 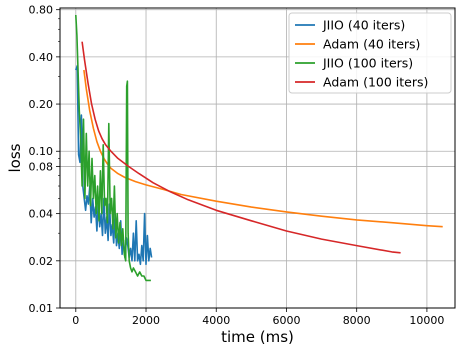 What do you see at coordinates (41, 214) in the screenshot?
I see `y-tick-label: 0.04` at bounding box center [41, 214].